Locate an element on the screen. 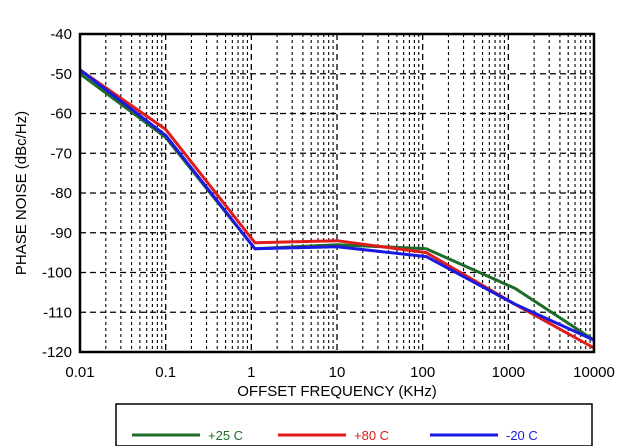  x-tick-label: 100 is located at coordinates (422, 372).